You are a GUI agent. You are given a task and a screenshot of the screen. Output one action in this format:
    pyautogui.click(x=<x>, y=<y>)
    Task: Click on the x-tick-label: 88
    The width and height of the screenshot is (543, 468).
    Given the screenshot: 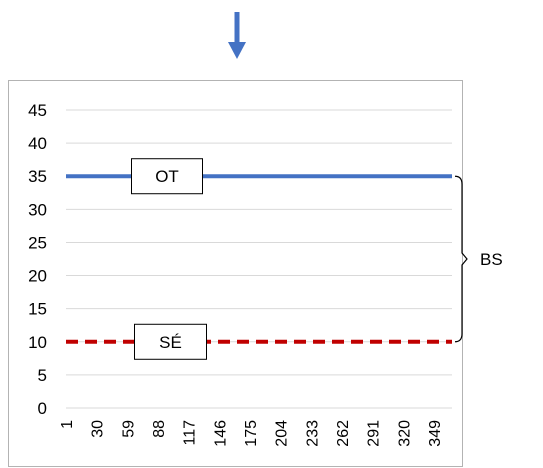 What is the action you would take?
    pyautogui.click(x=159, y=429)
    